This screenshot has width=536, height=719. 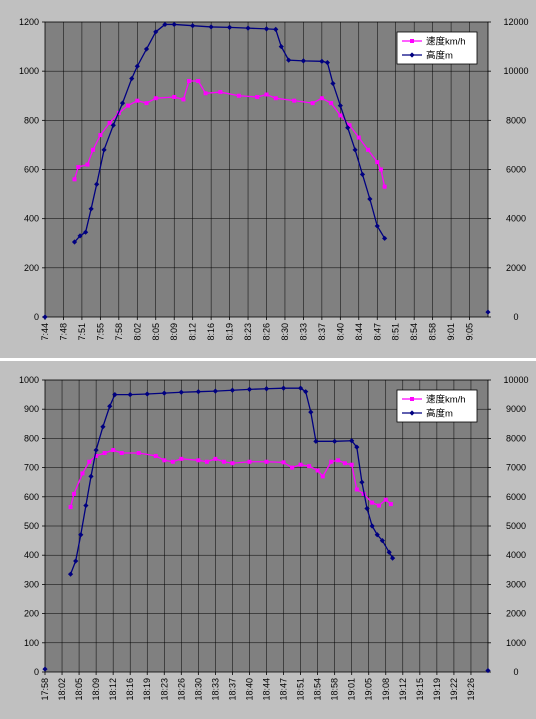 What do you see at coordinates (516, 497) in the screenshot?
I see `y-right-tick-label: 6000` at bounding box center [516, 497].